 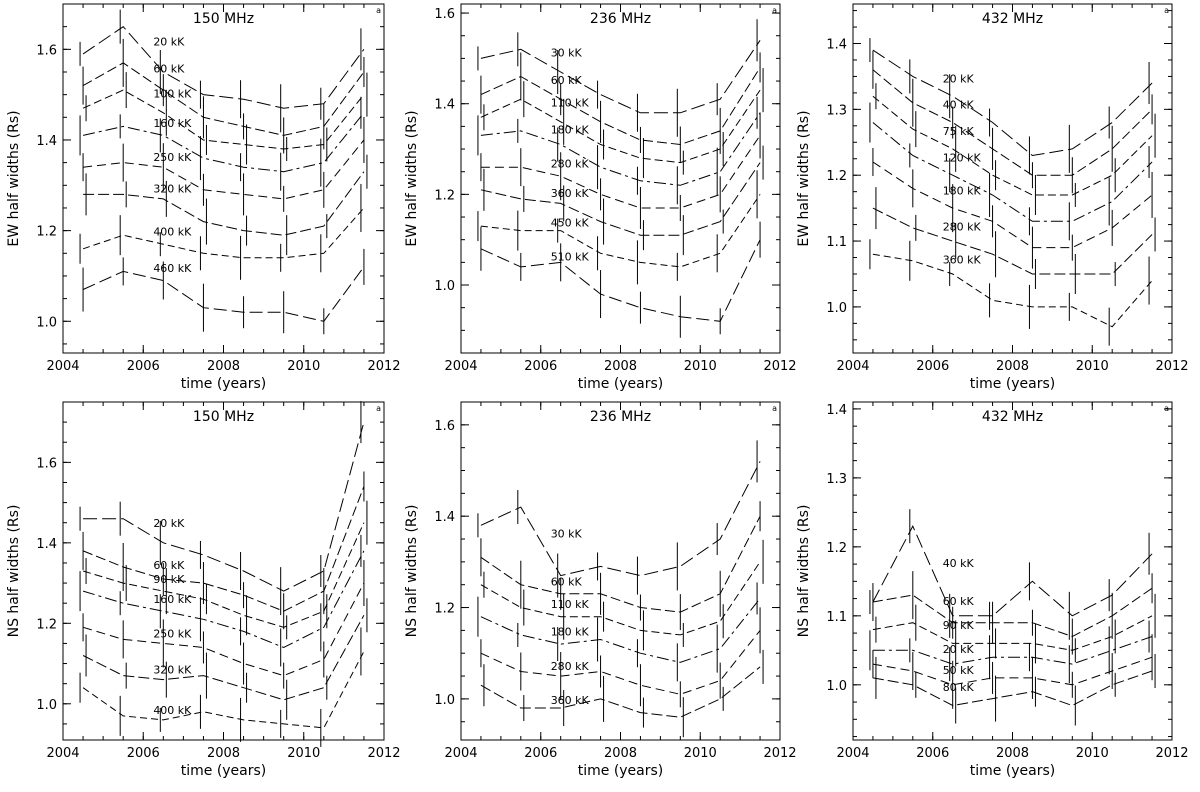 What do you see at coordinates (172, 599) in the screenshot?
I see `series-label: 160 kK` at bounding box center [172, 599].